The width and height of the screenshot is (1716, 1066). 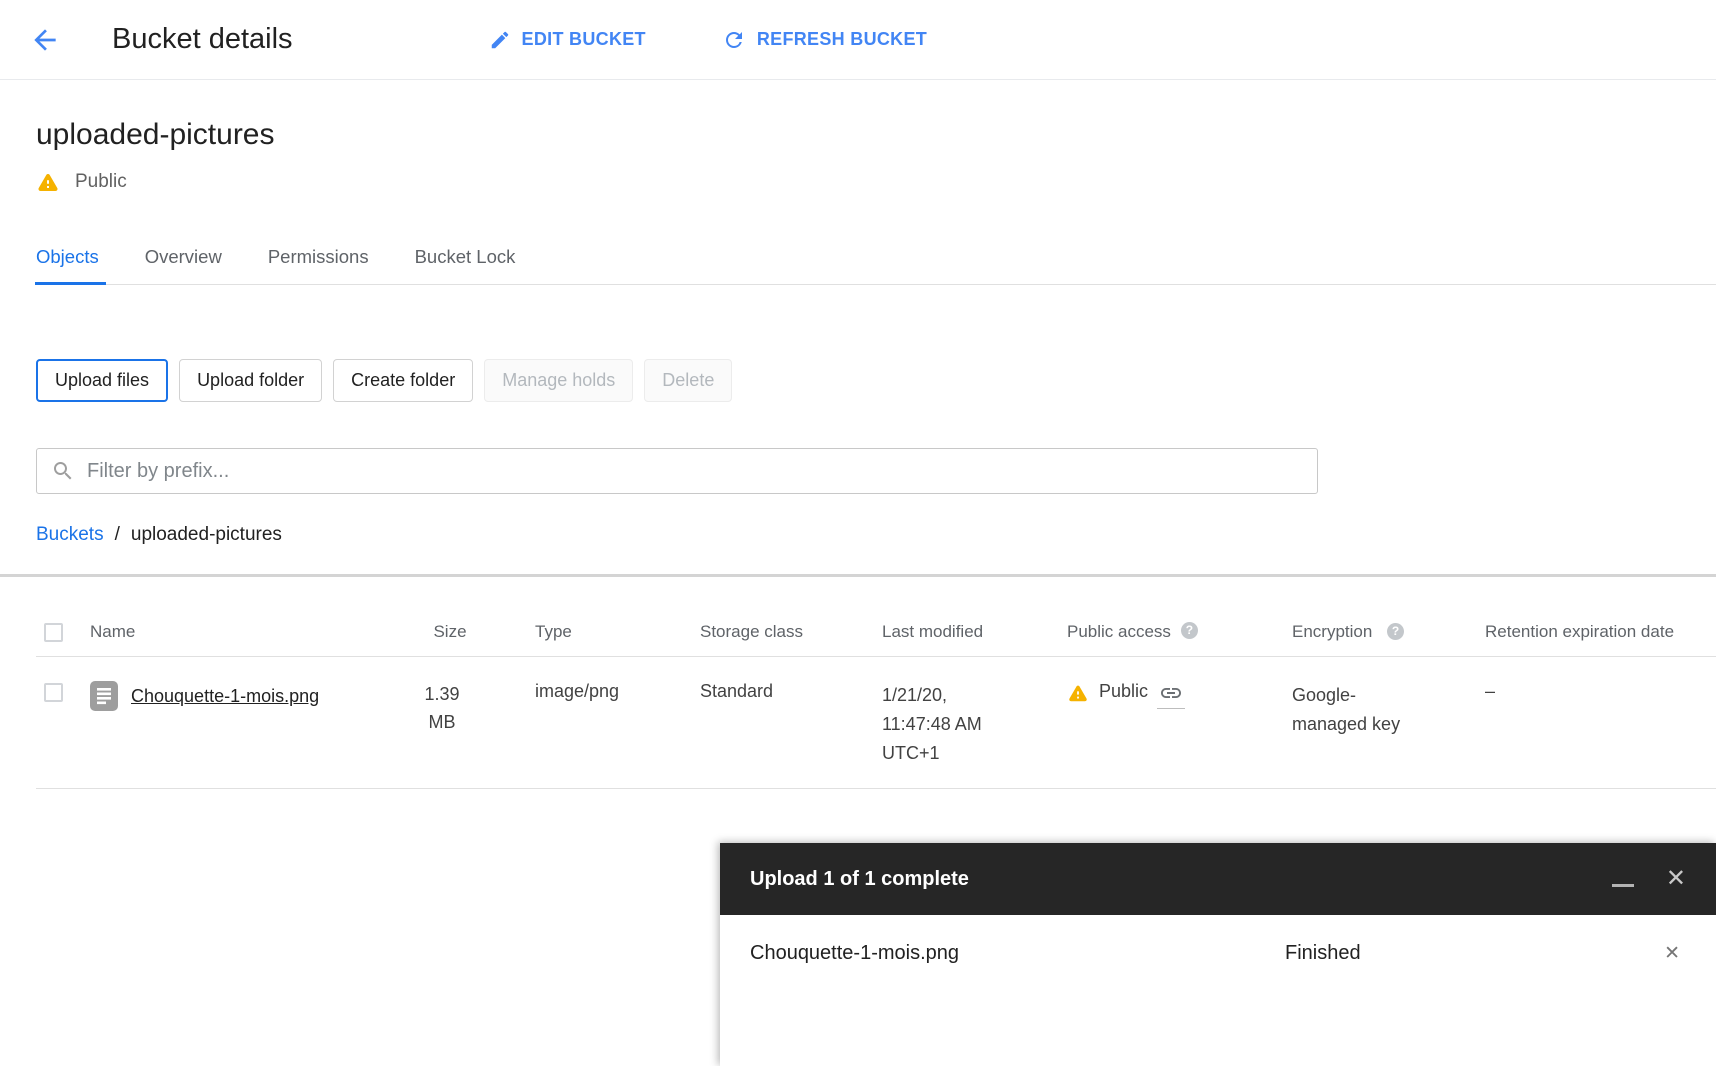 I want to click on upload-item-close-icon: ✕, so click(x=1672, y=953).